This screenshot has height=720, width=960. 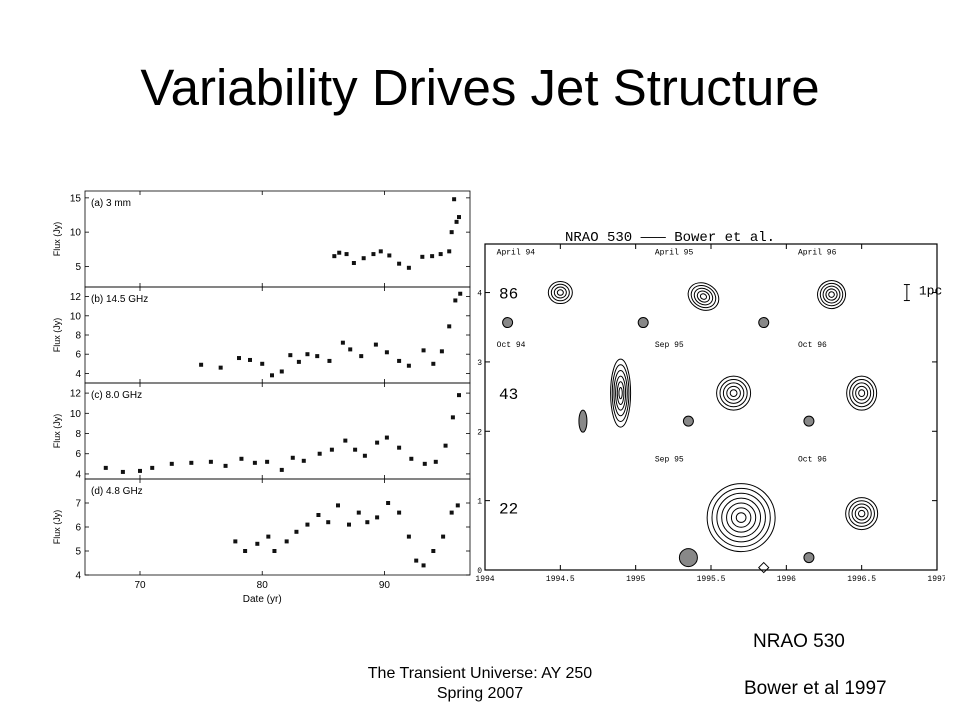 What do you see at coordinates (479, 363) in the screenshot?
I see `y-tick-label: 3` at bounding box center [479, 363].